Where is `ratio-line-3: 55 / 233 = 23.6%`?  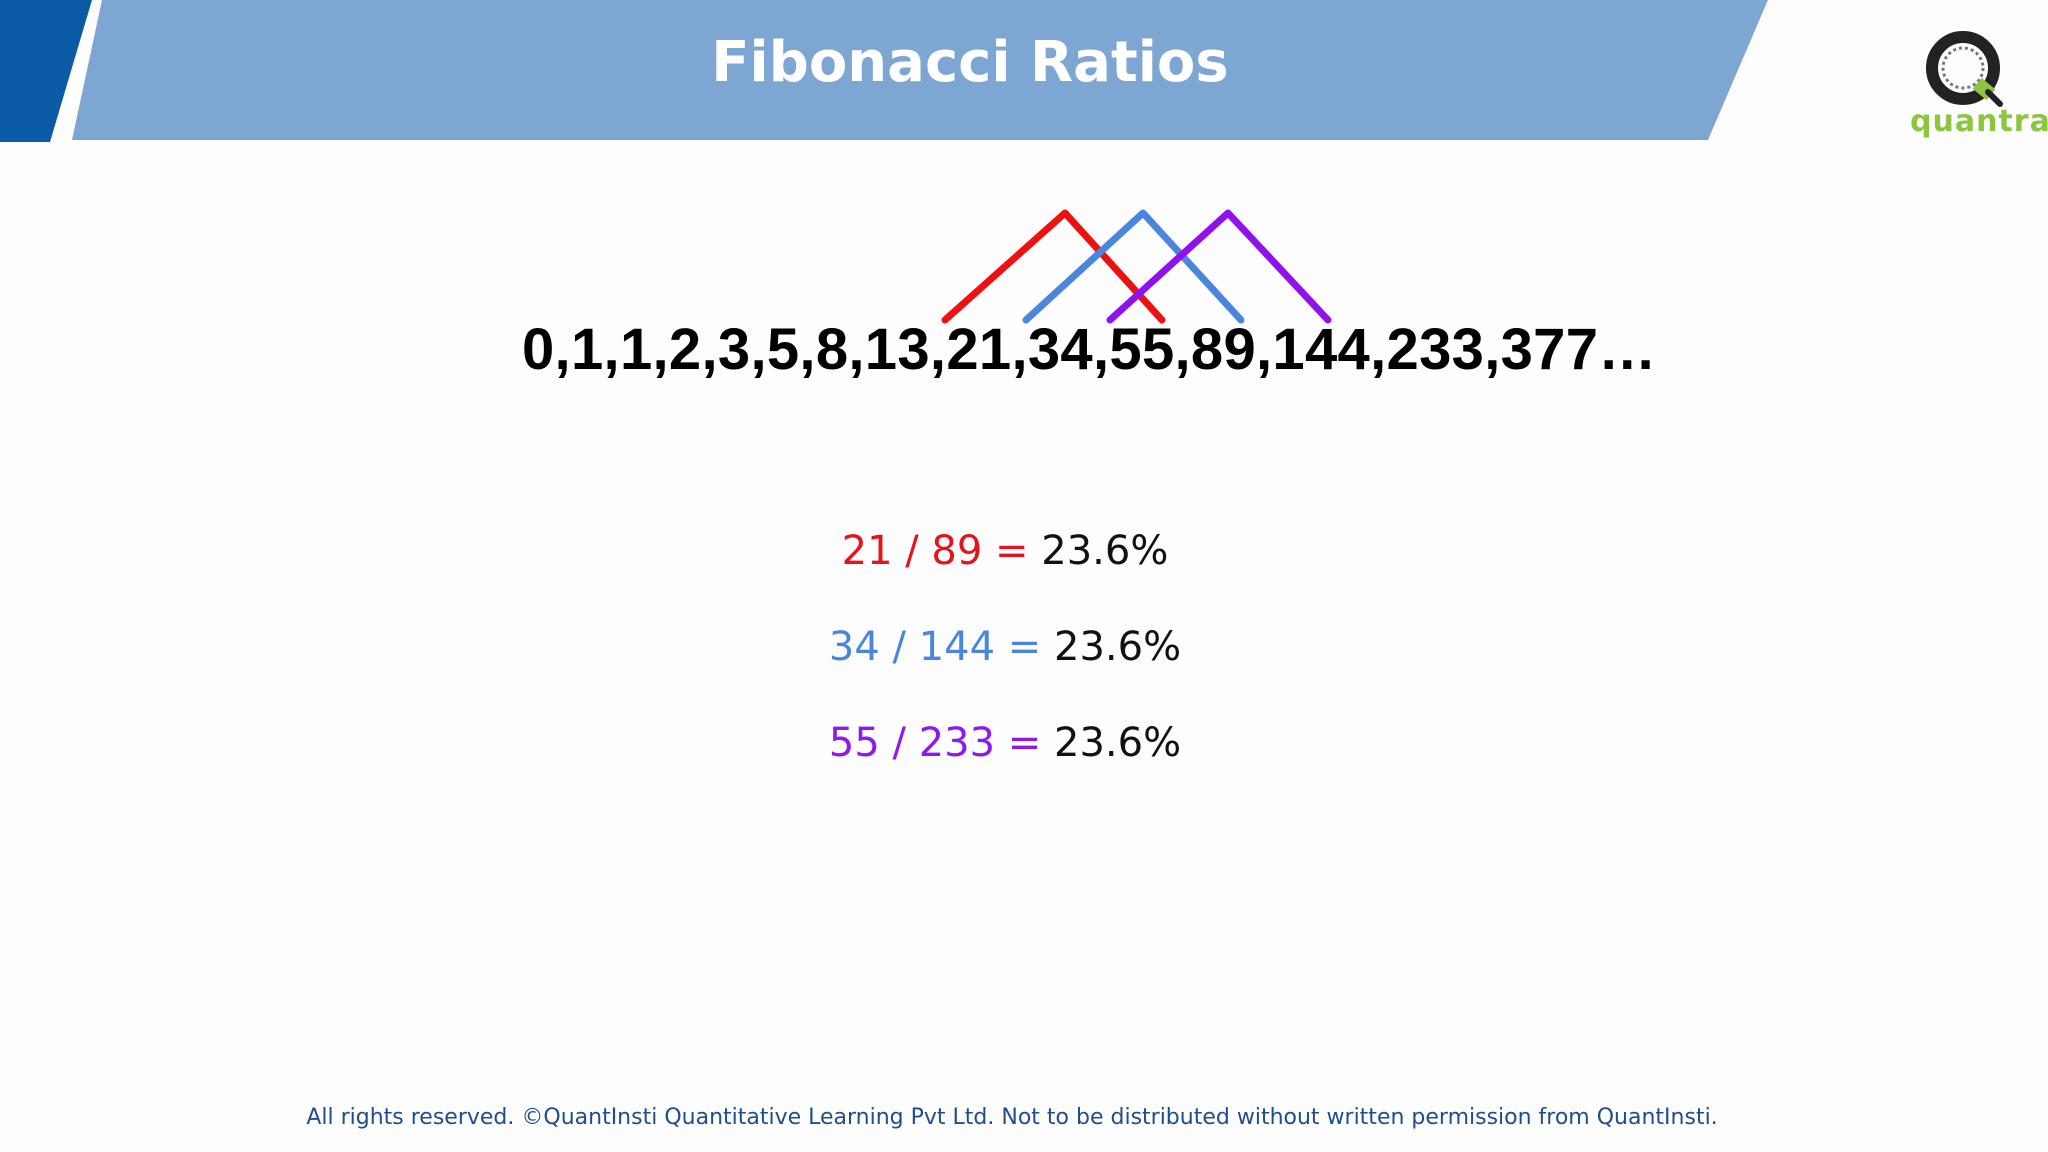 ratio-line-3: 55 / 233 = 23.6% is located at coordinates (1005, 743).